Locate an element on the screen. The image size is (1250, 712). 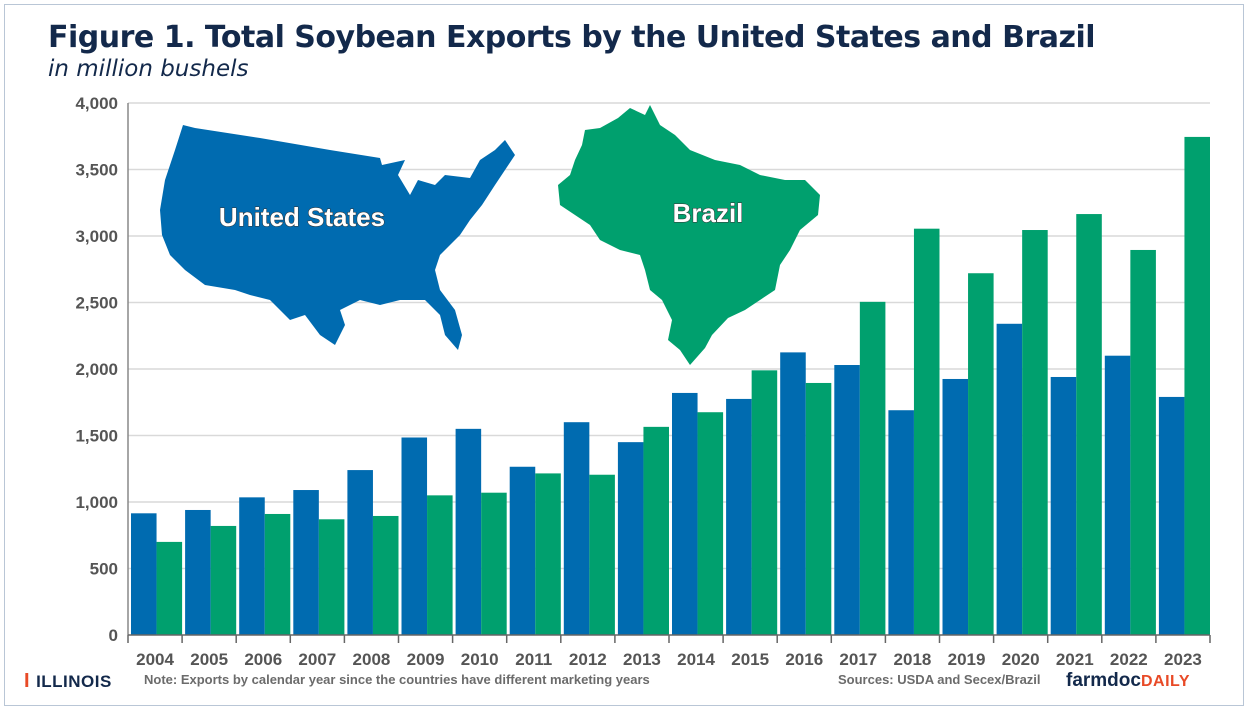
footer-sources: Sources: USDA and Secex/Brazil is located at coordinates (939, 679).